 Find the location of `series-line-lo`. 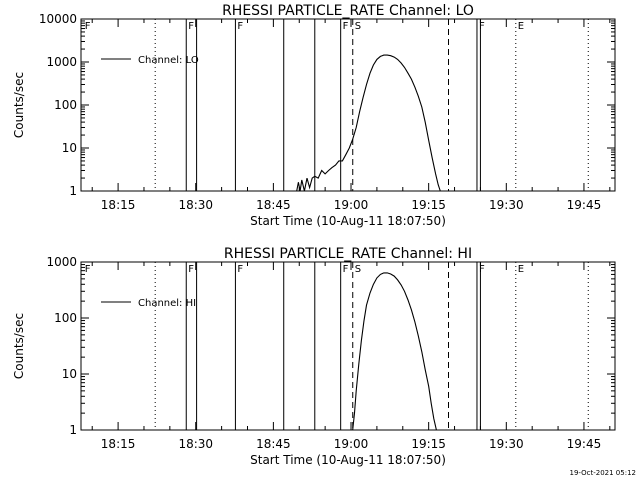

series-line-lo is located at coordinates (368, 123).